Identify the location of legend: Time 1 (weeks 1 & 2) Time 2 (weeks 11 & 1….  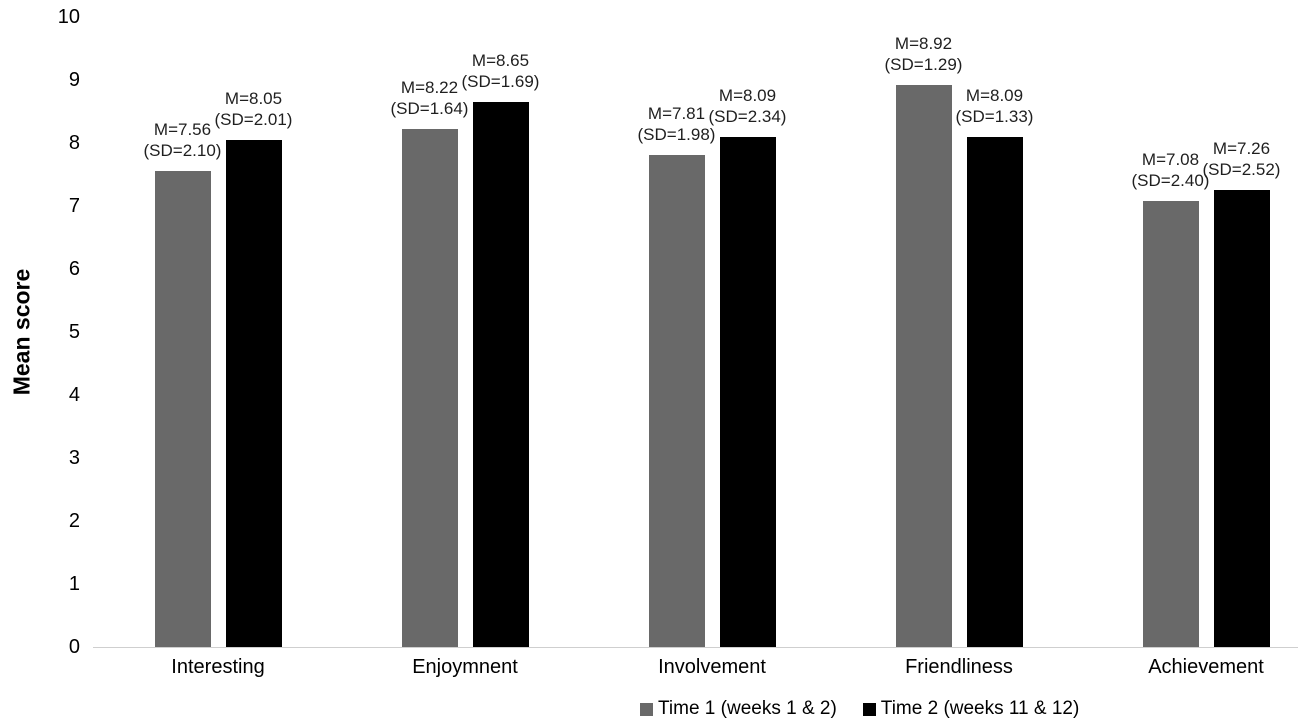
(859, 709).